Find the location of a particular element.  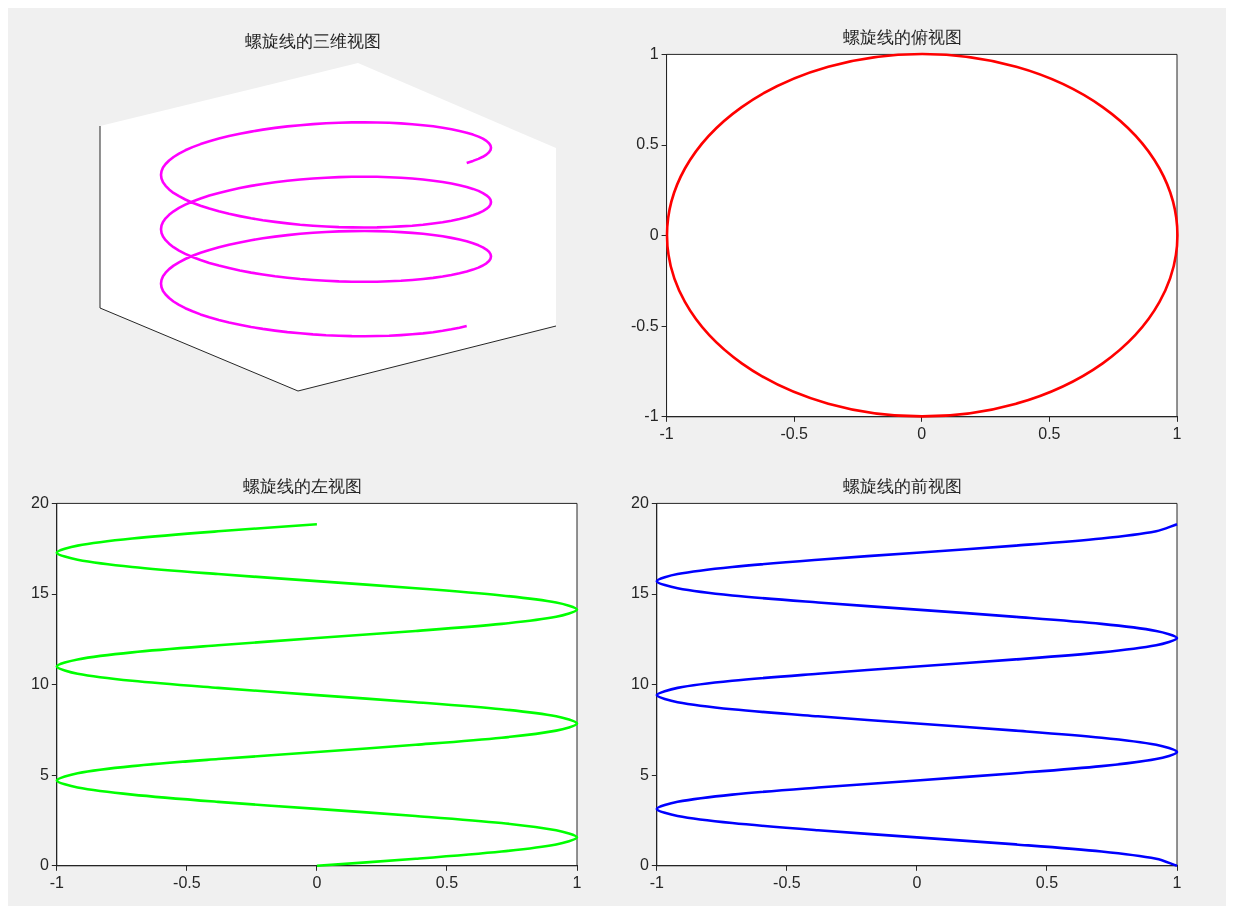

y-tick-label: -1 is located at coordinates (651, 416).